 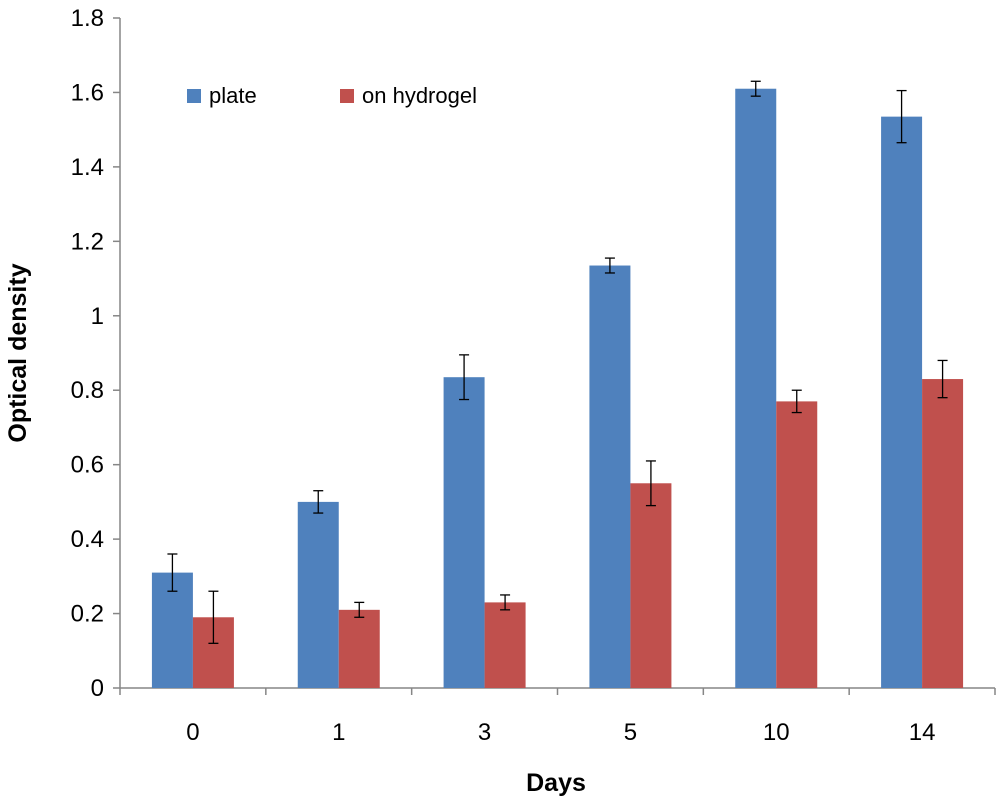 I want to click on legend-label: on hydrogel, so click(x=419, y=95).